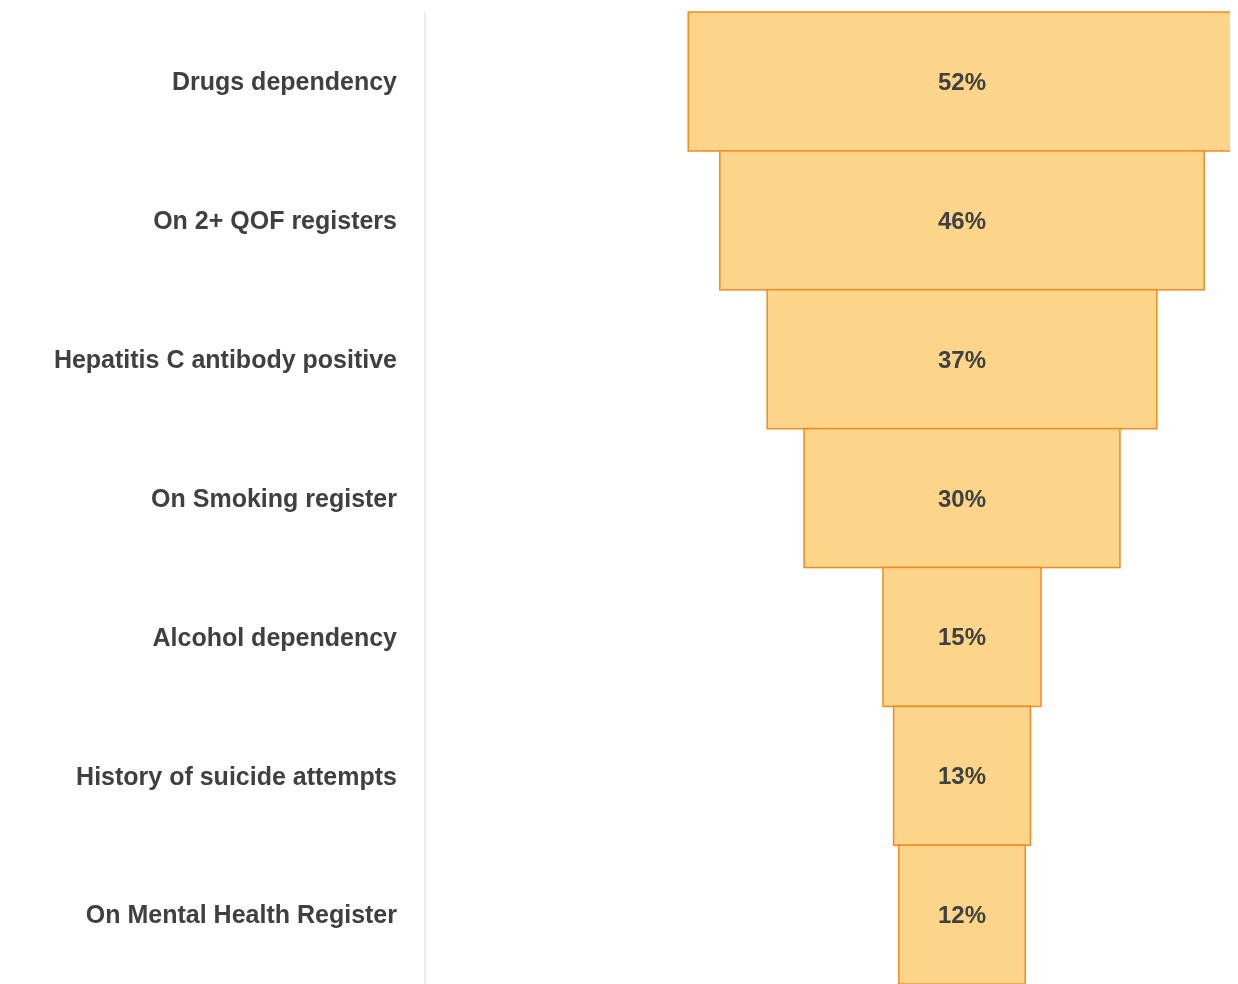  What do you see at coordinates (225, 359) in the screenshot?
I see `category-label: Hepatitis C antibody positive` at bounding box center [225, 359].